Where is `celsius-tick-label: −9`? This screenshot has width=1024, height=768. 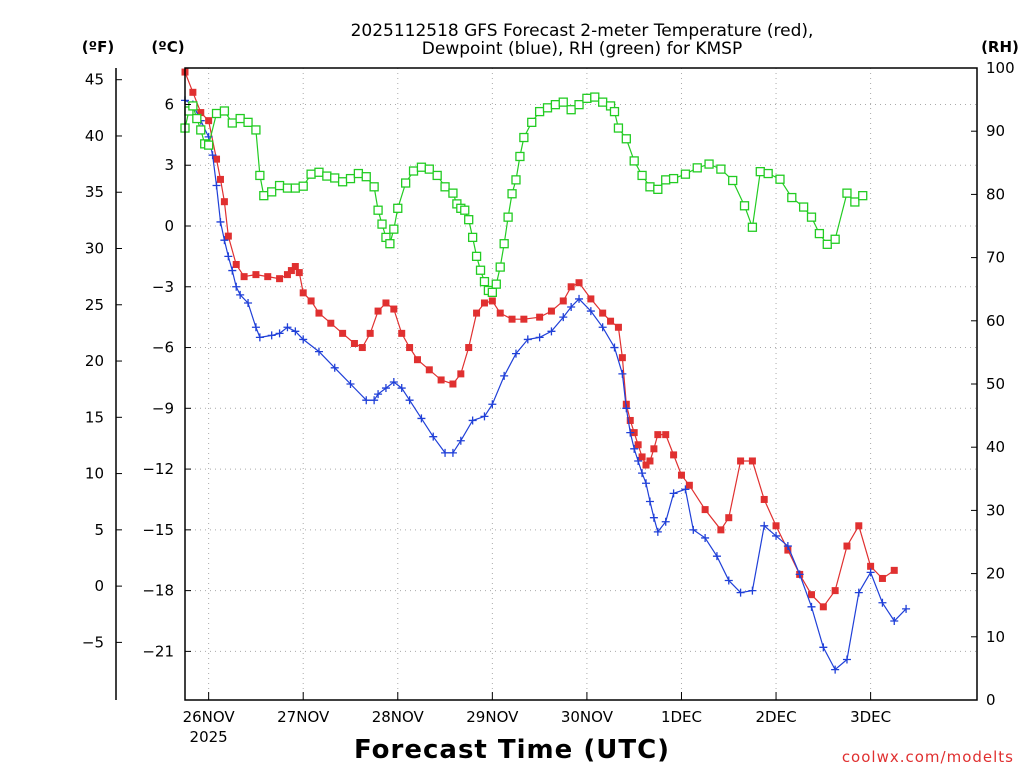
celsius-tick-label: −9 is located at coordinates (163, 408).